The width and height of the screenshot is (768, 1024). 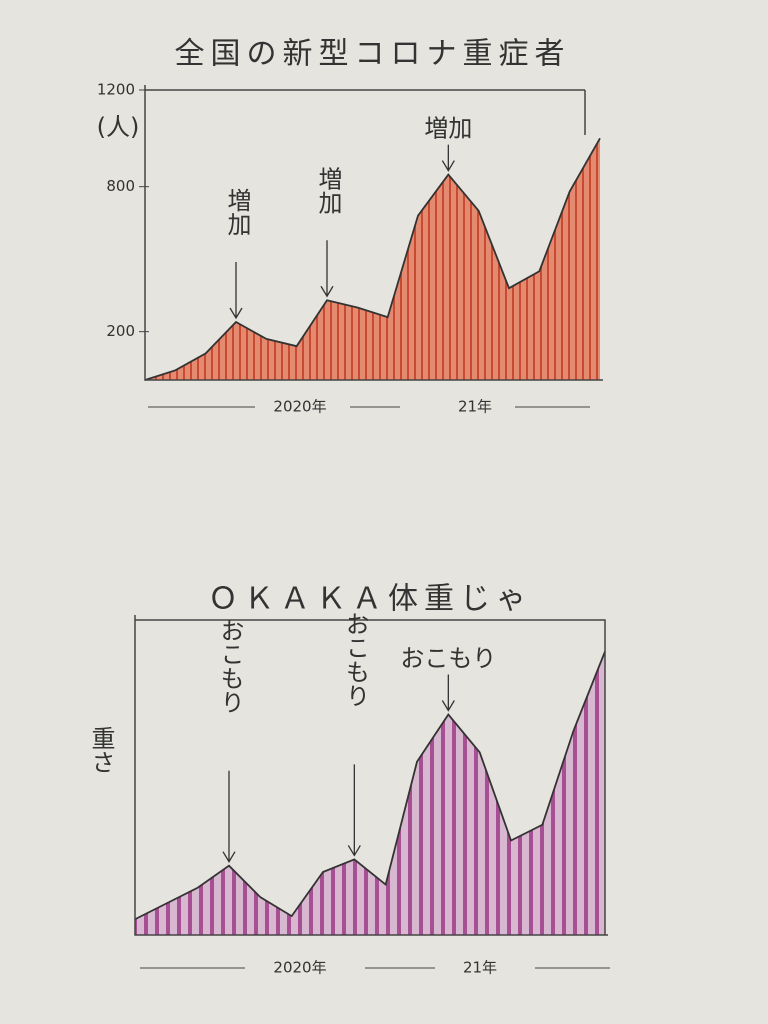 What do you see at coordinates (120, 331) in the screenshot?
I see `y-tick-label: 200` at bounding box center [120, 331].